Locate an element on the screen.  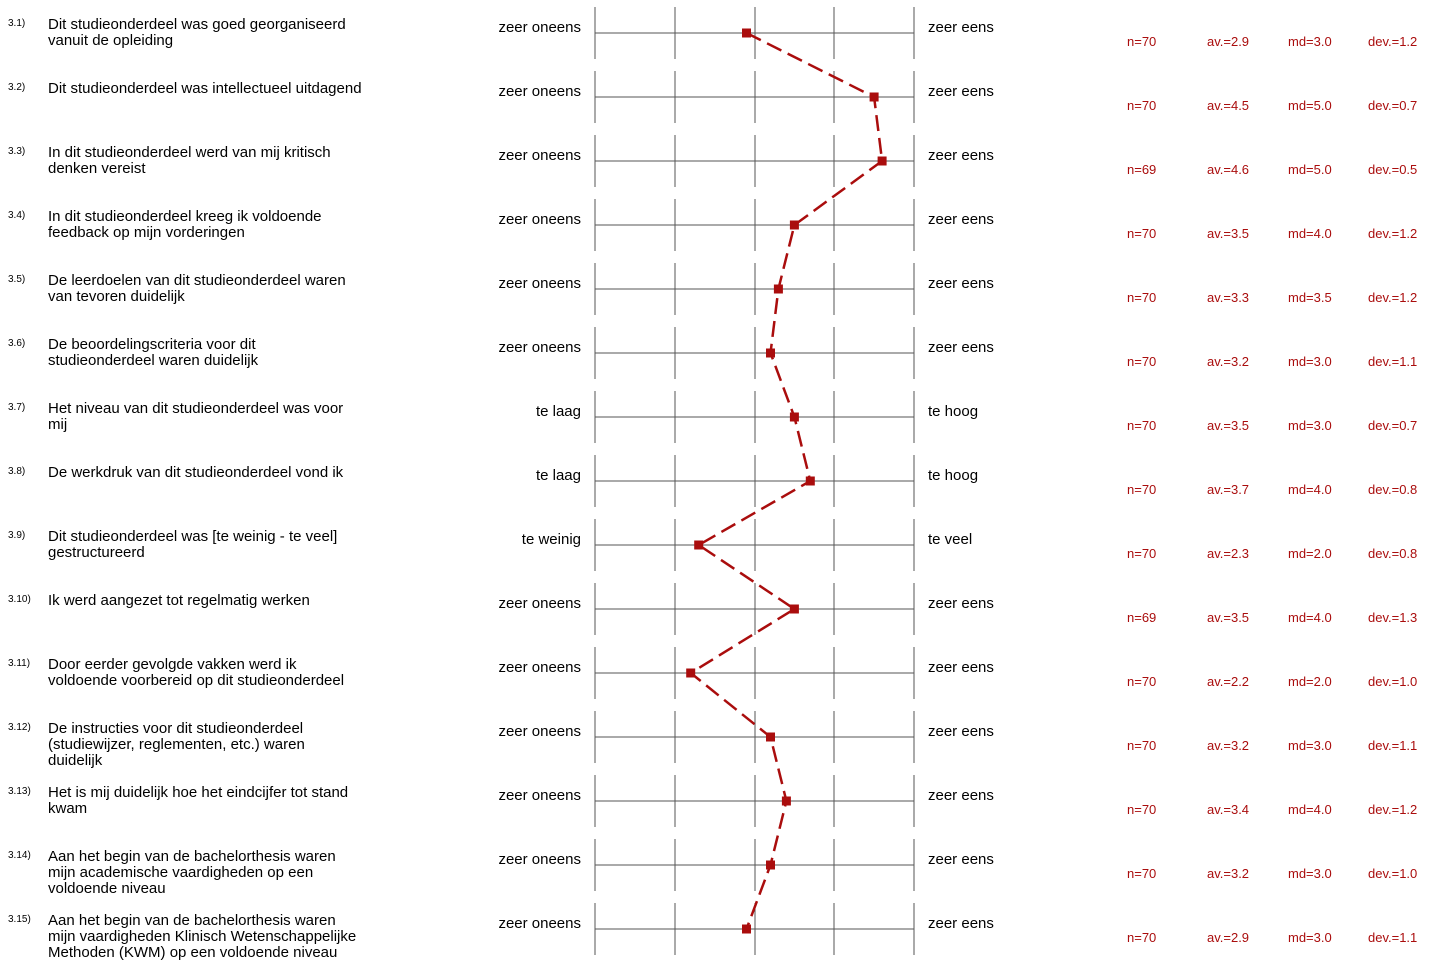
question-text: Methoden (KWM) op een voldoende niveau is located at coordinates (192, 952).